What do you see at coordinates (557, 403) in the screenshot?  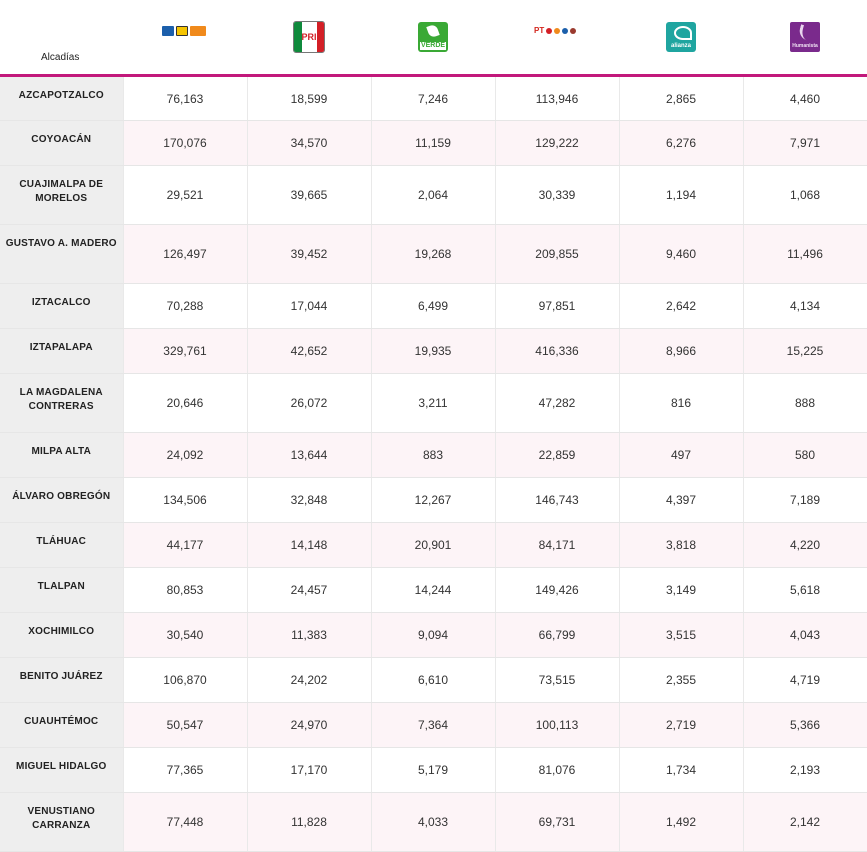 I see `vote-count-cell: 47,282` at bounding box center [557, 403].